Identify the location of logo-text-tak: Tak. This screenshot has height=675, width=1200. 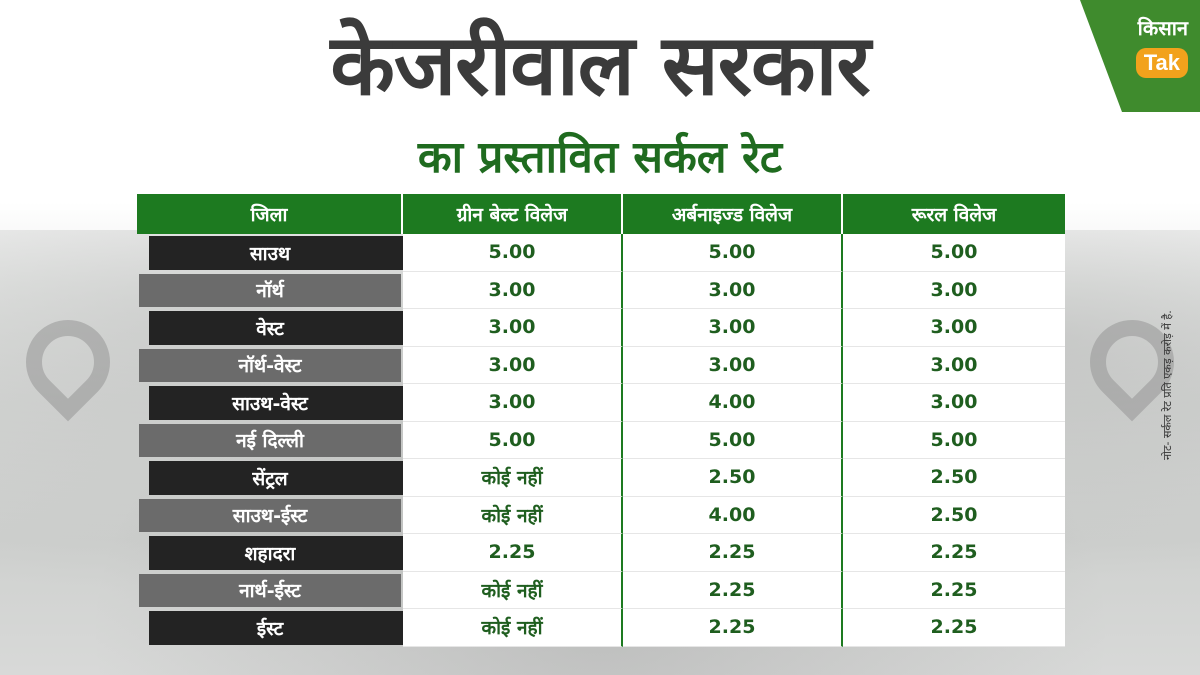
(1161, 63).